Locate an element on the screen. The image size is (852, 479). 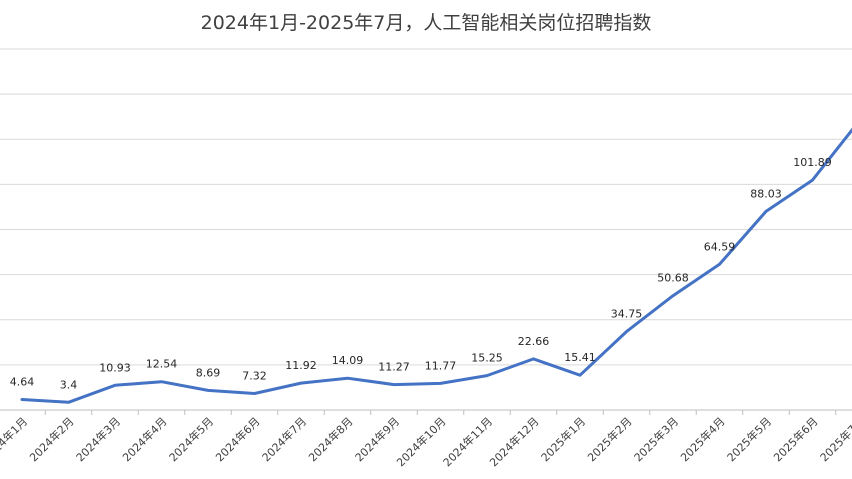
x-tick-label: 2024年4月 is located at coordinates (144, 439).